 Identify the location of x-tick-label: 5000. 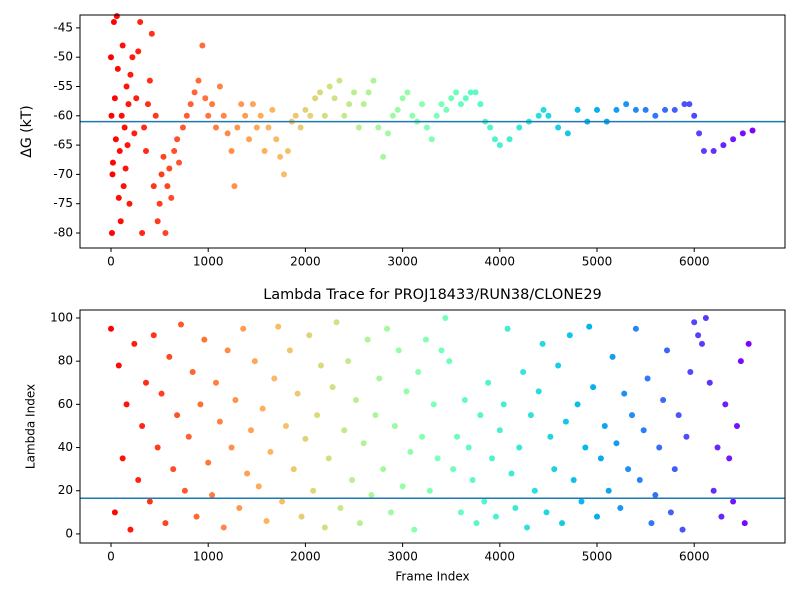
(597, 557).